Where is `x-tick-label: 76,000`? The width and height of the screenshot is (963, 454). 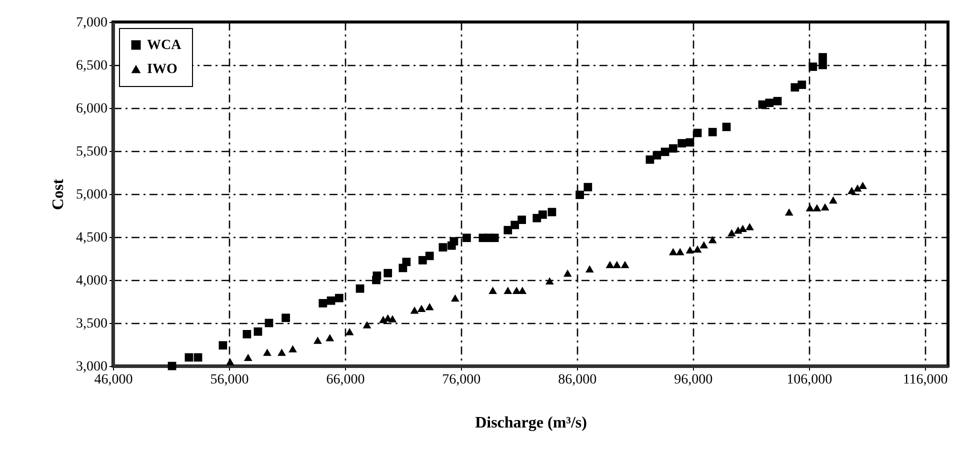
x-tick-label: 76,000 is located at coordinates (461, 380).